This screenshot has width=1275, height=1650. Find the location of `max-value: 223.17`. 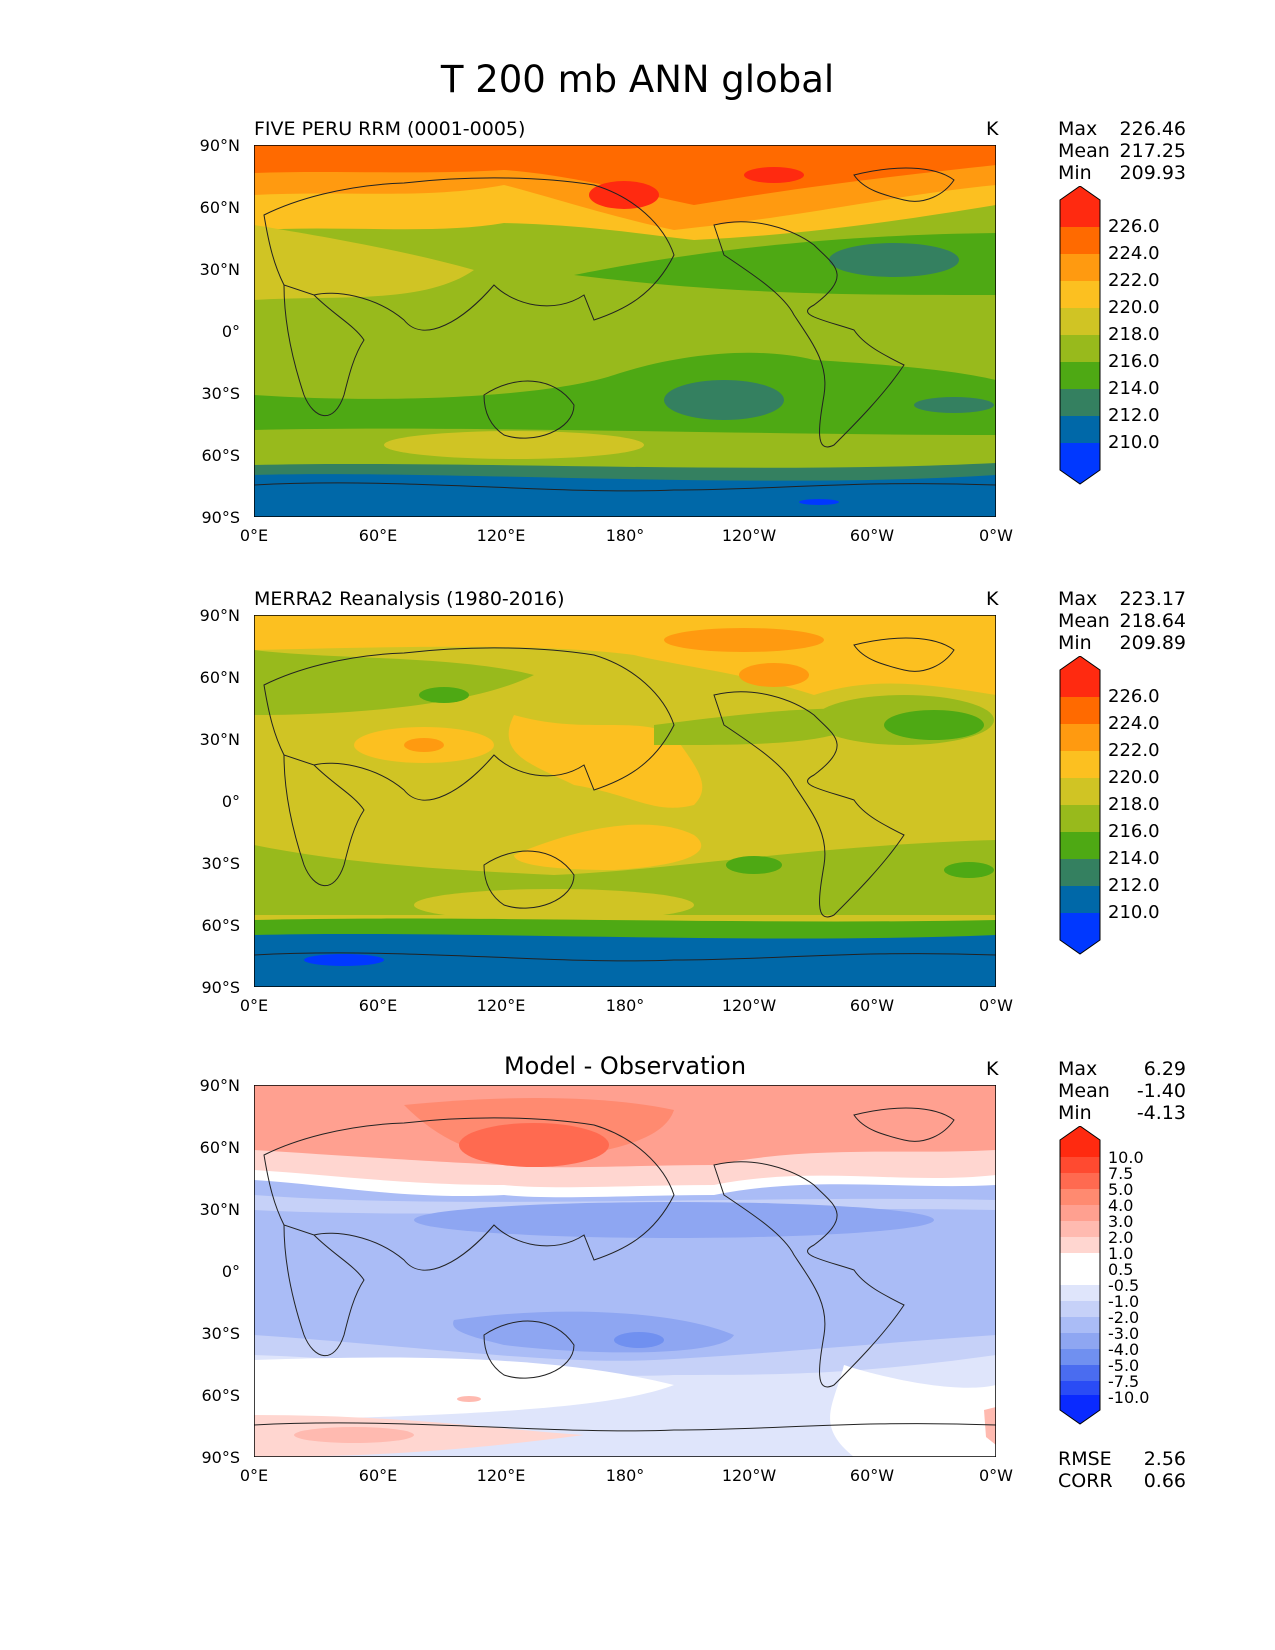

max-value: 223.17 is located at coordinates (1152, 599).